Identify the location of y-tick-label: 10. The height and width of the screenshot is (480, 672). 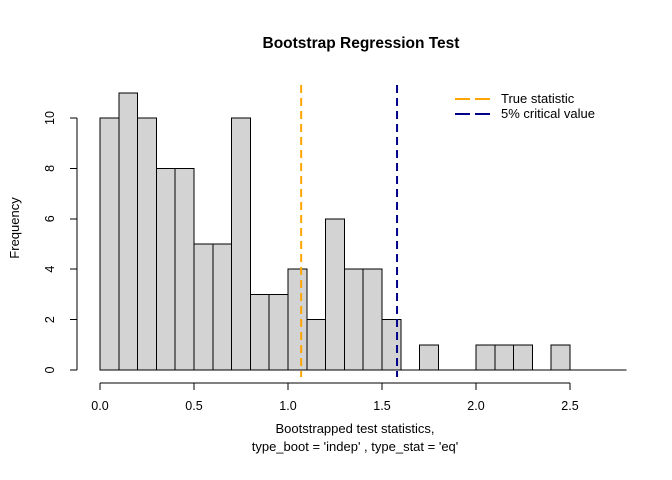
(50, 118).